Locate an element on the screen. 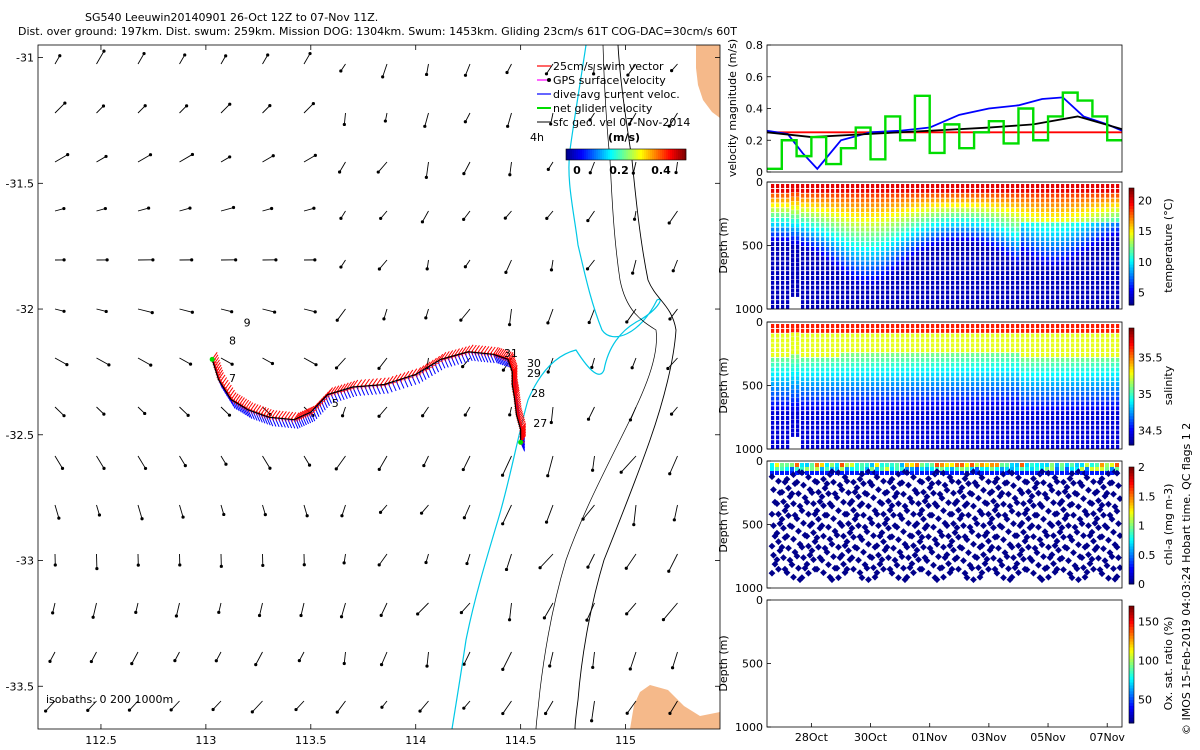 This screenshot has height=750, width=1200. section-ylabel: Depth (m) is located at coordinates (723, 245).